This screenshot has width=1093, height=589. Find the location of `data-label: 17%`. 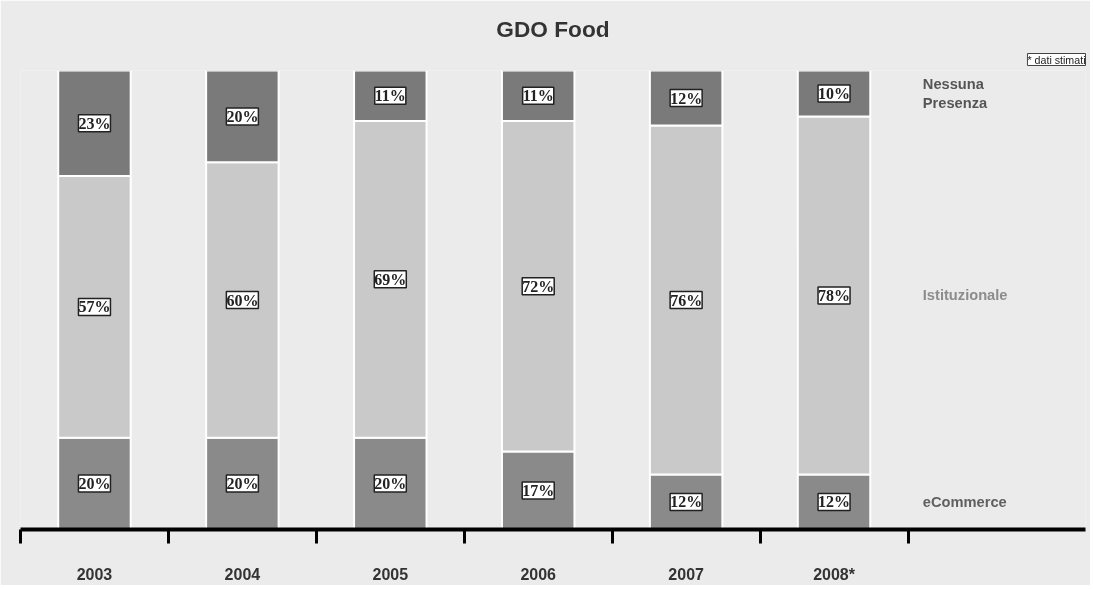

data-label: 17% is located at coordinates (538, 490).